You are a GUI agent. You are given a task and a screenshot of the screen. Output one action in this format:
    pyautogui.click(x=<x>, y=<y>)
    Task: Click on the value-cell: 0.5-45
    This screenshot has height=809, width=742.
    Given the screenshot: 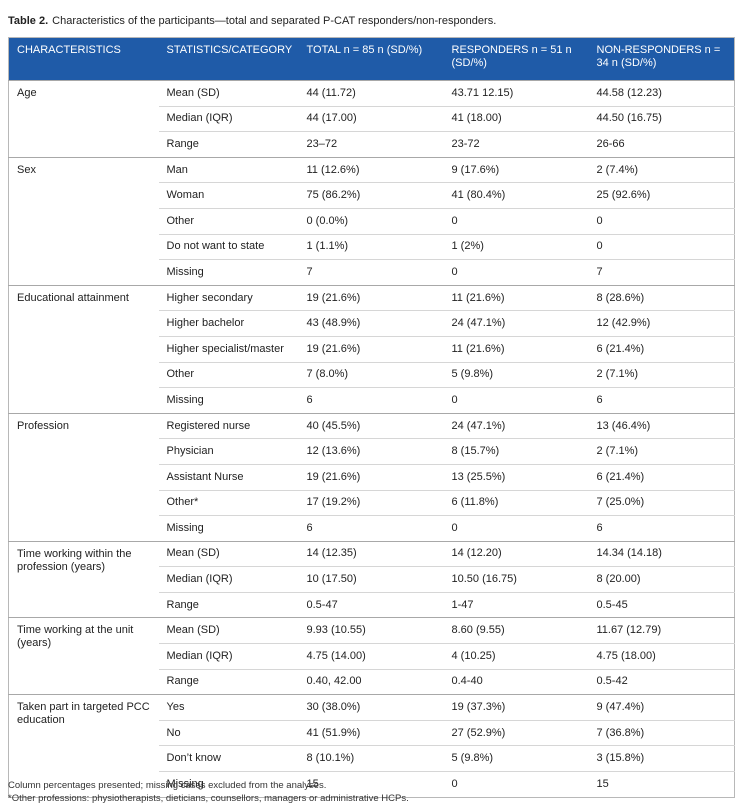 What is the action you would take?
    pyautogui.click(x=661, y=604)
    